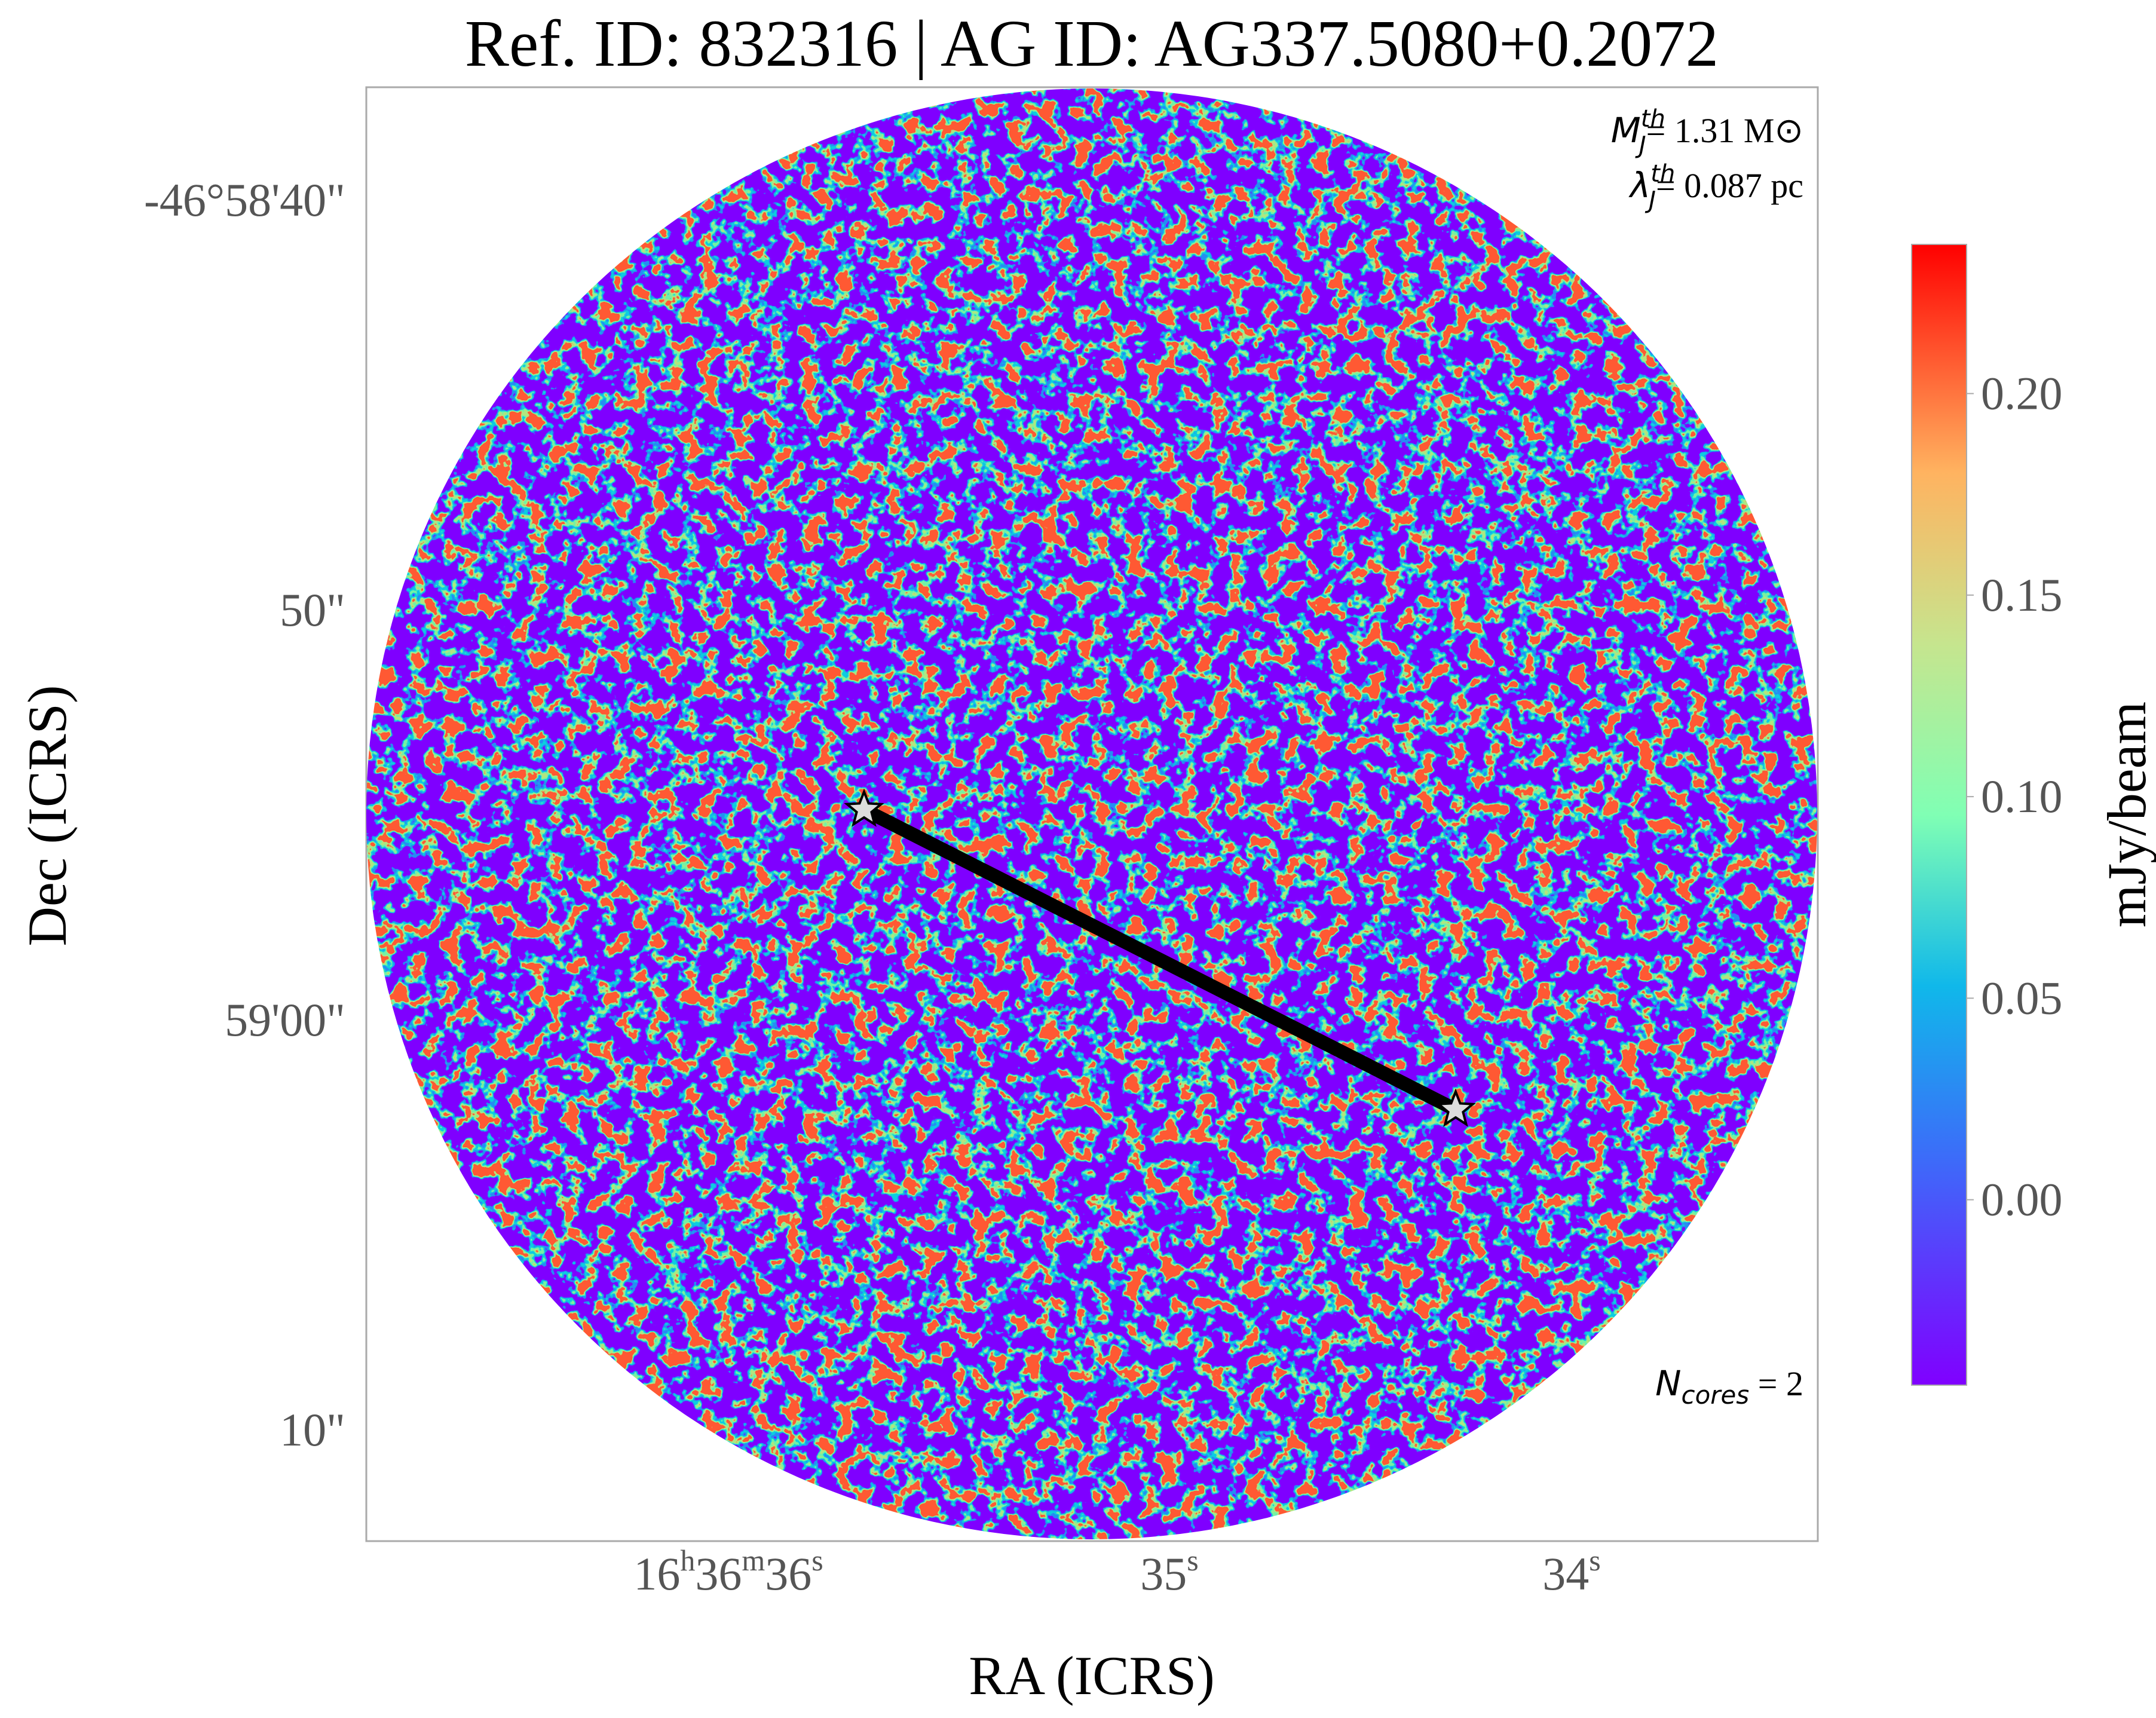  I want to click on y-tick-label: 50", so click(312, 610).